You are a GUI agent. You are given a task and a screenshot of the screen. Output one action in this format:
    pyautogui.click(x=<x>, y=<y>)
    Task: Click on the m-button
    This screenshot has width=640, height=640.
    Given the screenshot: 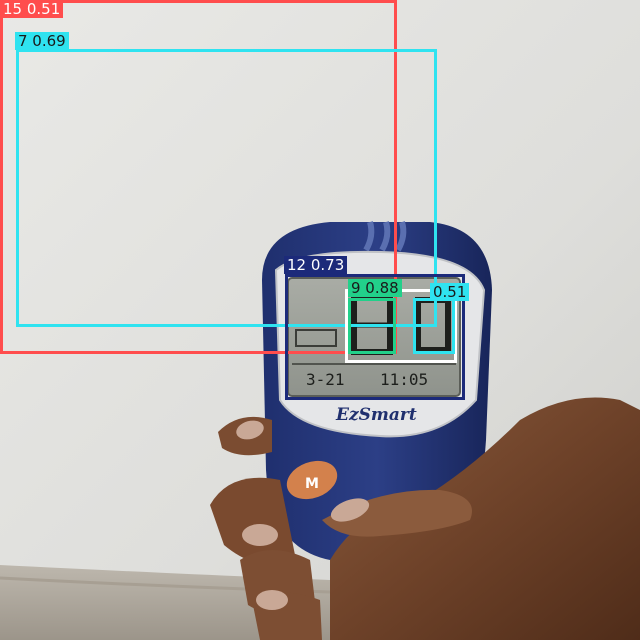 What is the action you would take?
    pyautogui.click(x=312, y=480)
    